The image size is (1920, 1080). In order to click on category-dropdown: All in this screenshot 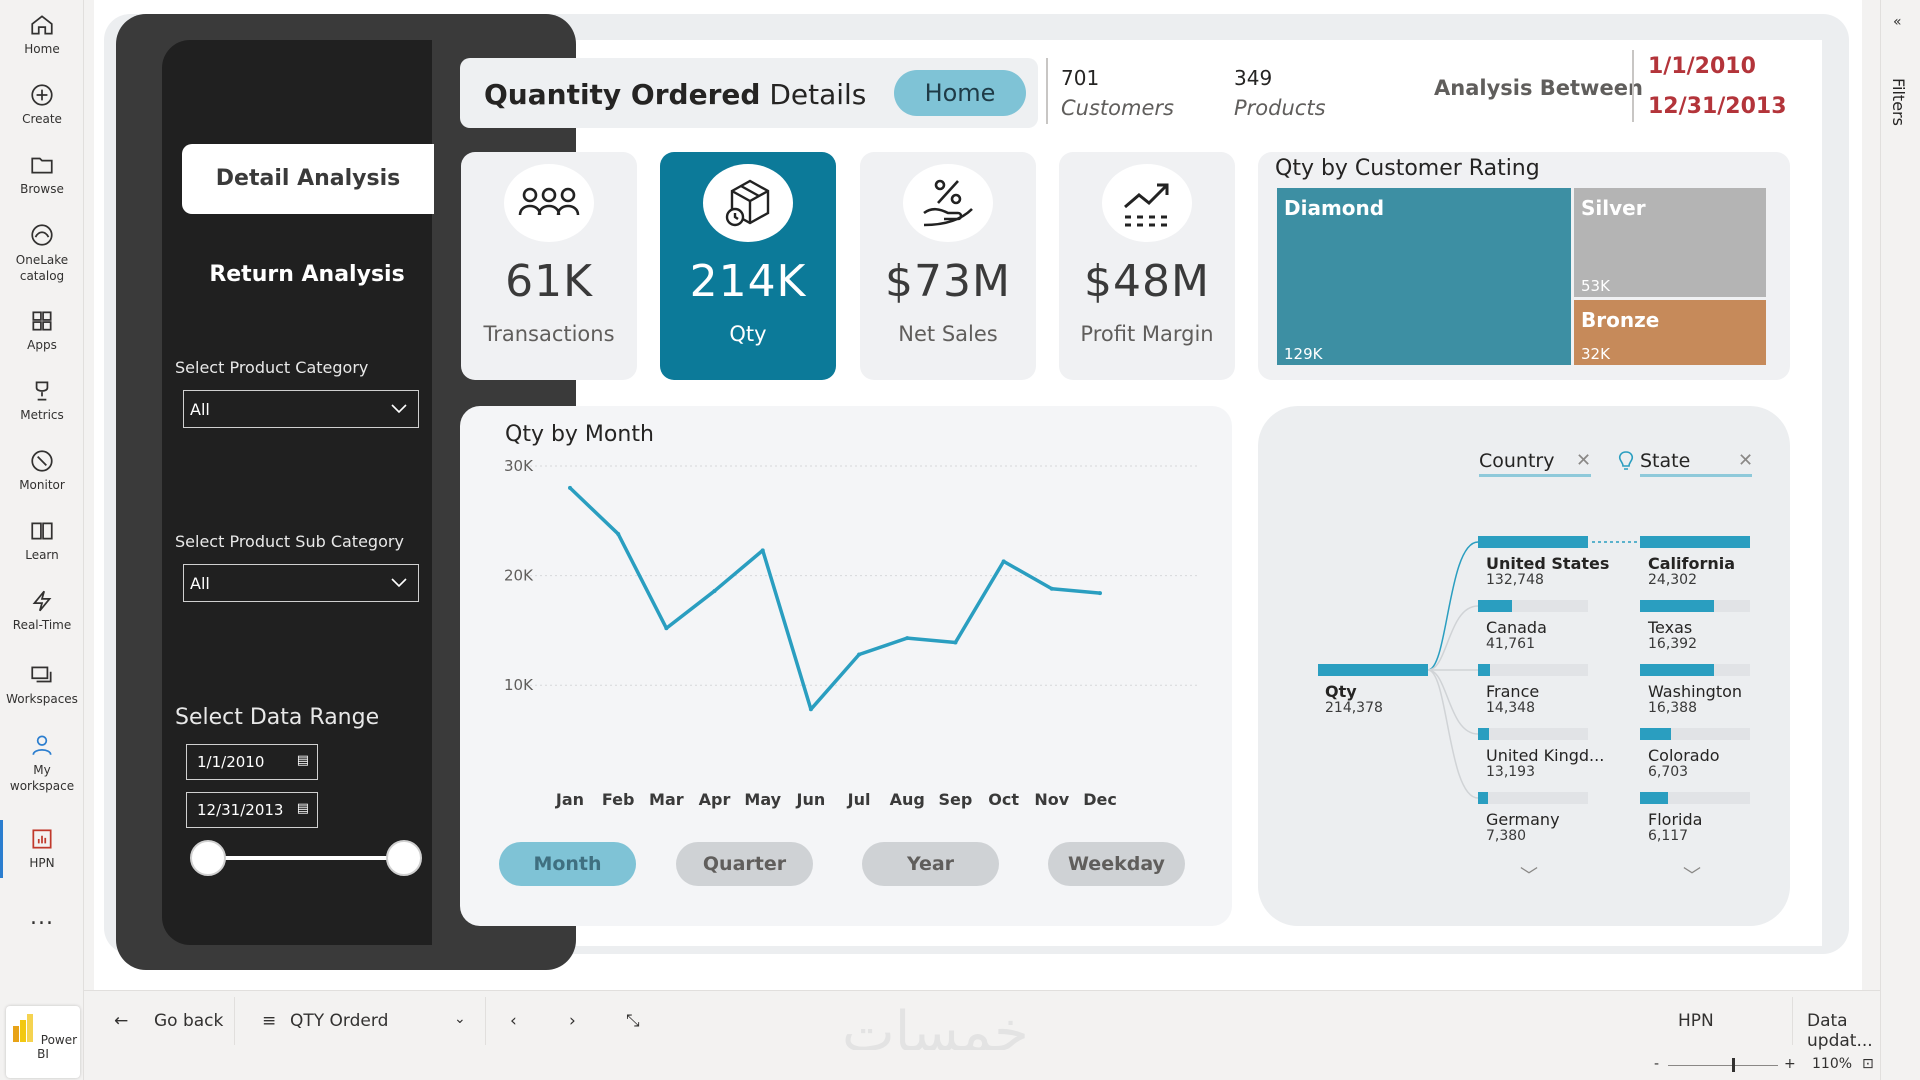, I will do `click(301, 409)`.